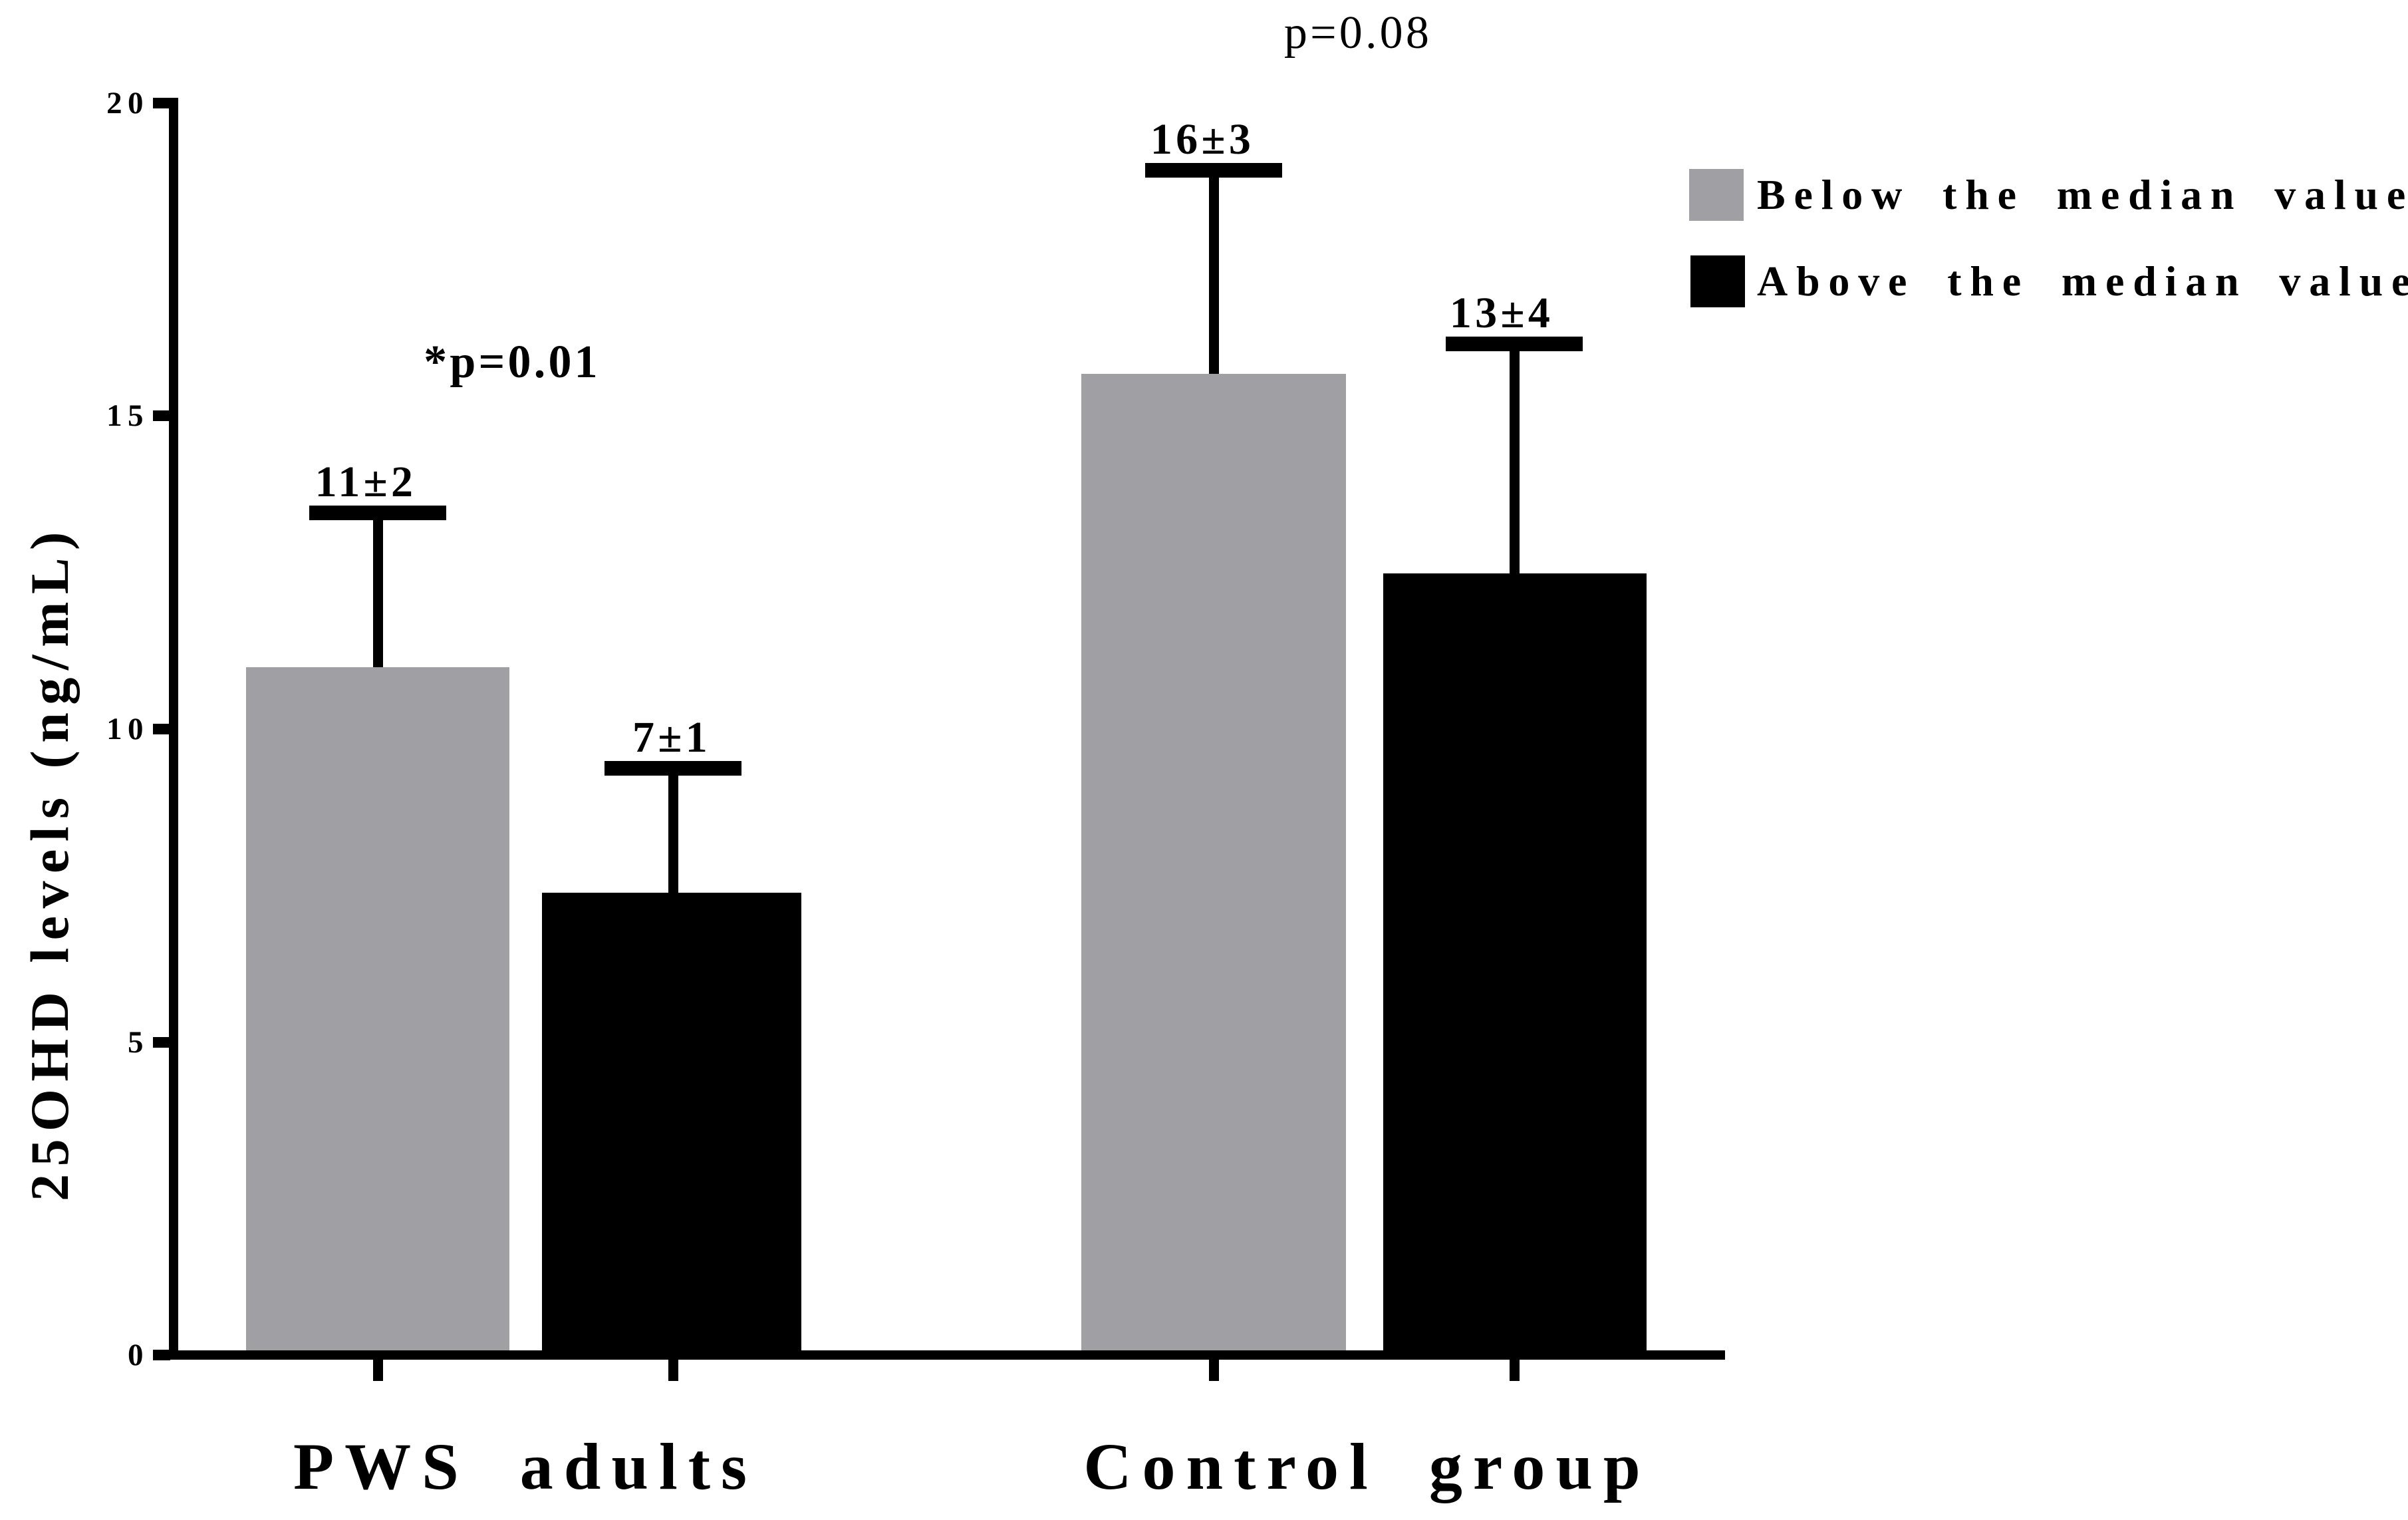  I want to click on y-axis-title: 25OHD levels (ng/mL), so click(49, 862).